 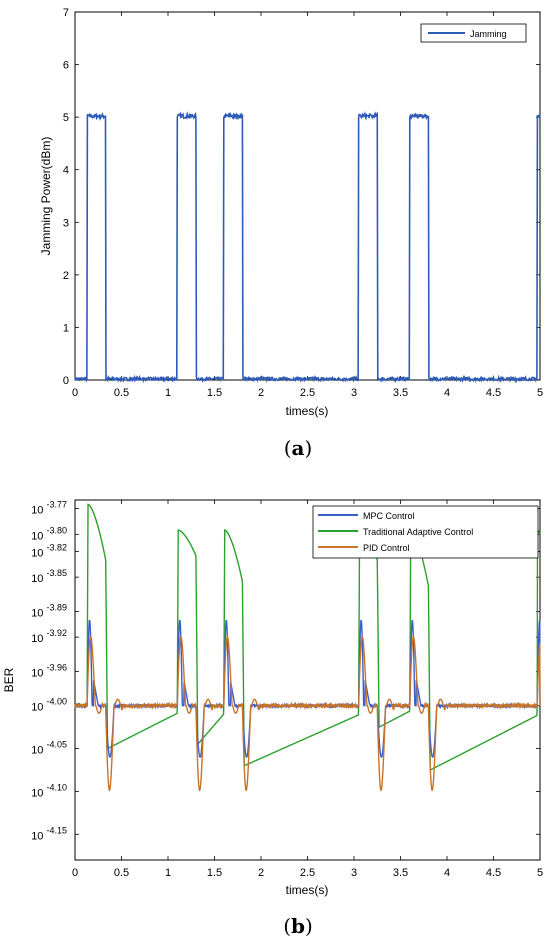 What do you see at coordinates (66, 118) in the screenshot?
I see `chart-a-y-tick-label: 5` at bounding box center [66, 118].